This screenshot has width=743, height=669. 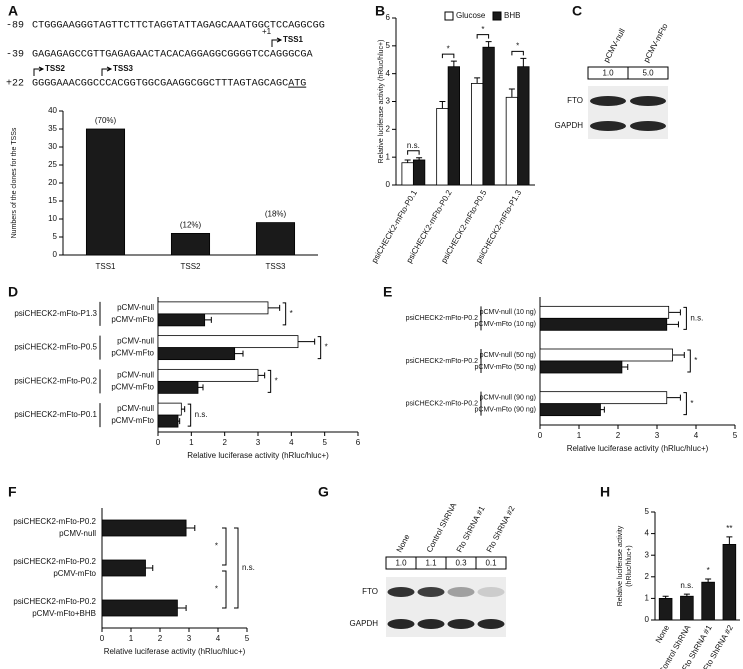 I want to click on row-label: pCMV-null (50 ng), so click(x=508, y=355).